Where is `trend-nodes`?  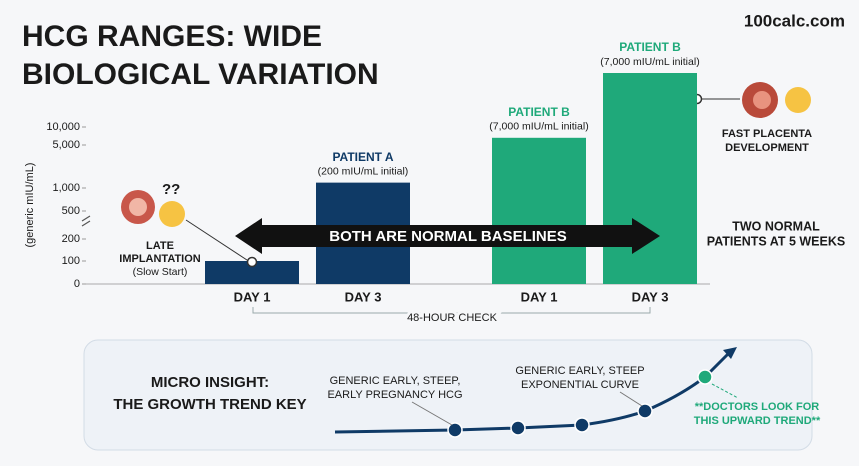 trend-nodes is located at coordinates (580, 403).